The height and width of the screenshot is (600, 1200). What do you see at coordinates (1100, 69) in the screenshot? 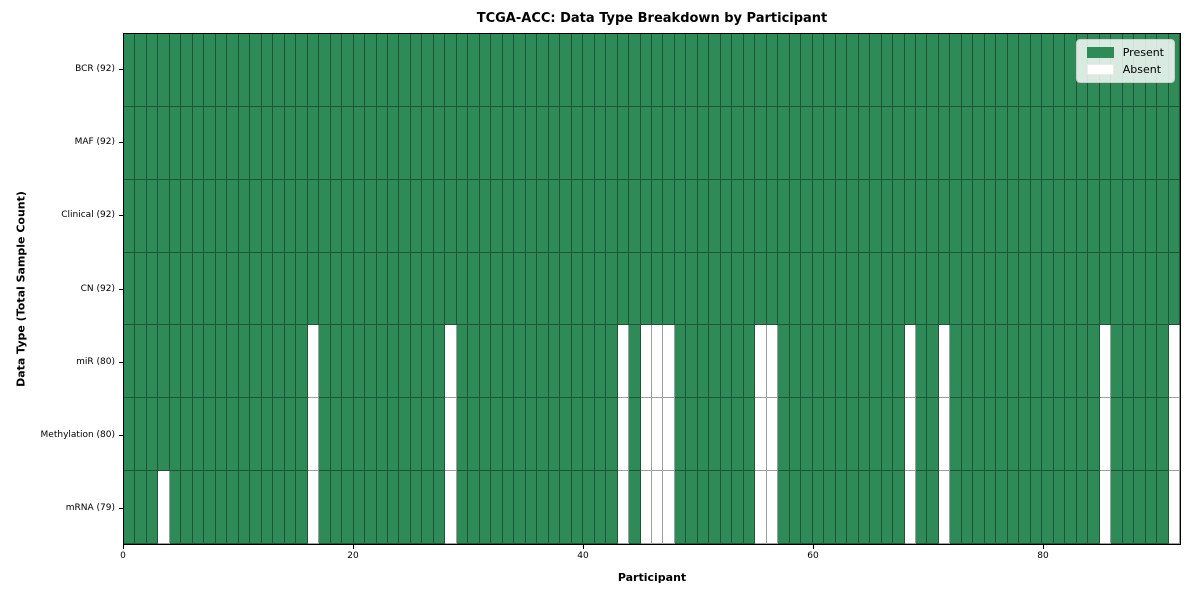
I see `absent-swatch` at bounding box center [1100, 69].